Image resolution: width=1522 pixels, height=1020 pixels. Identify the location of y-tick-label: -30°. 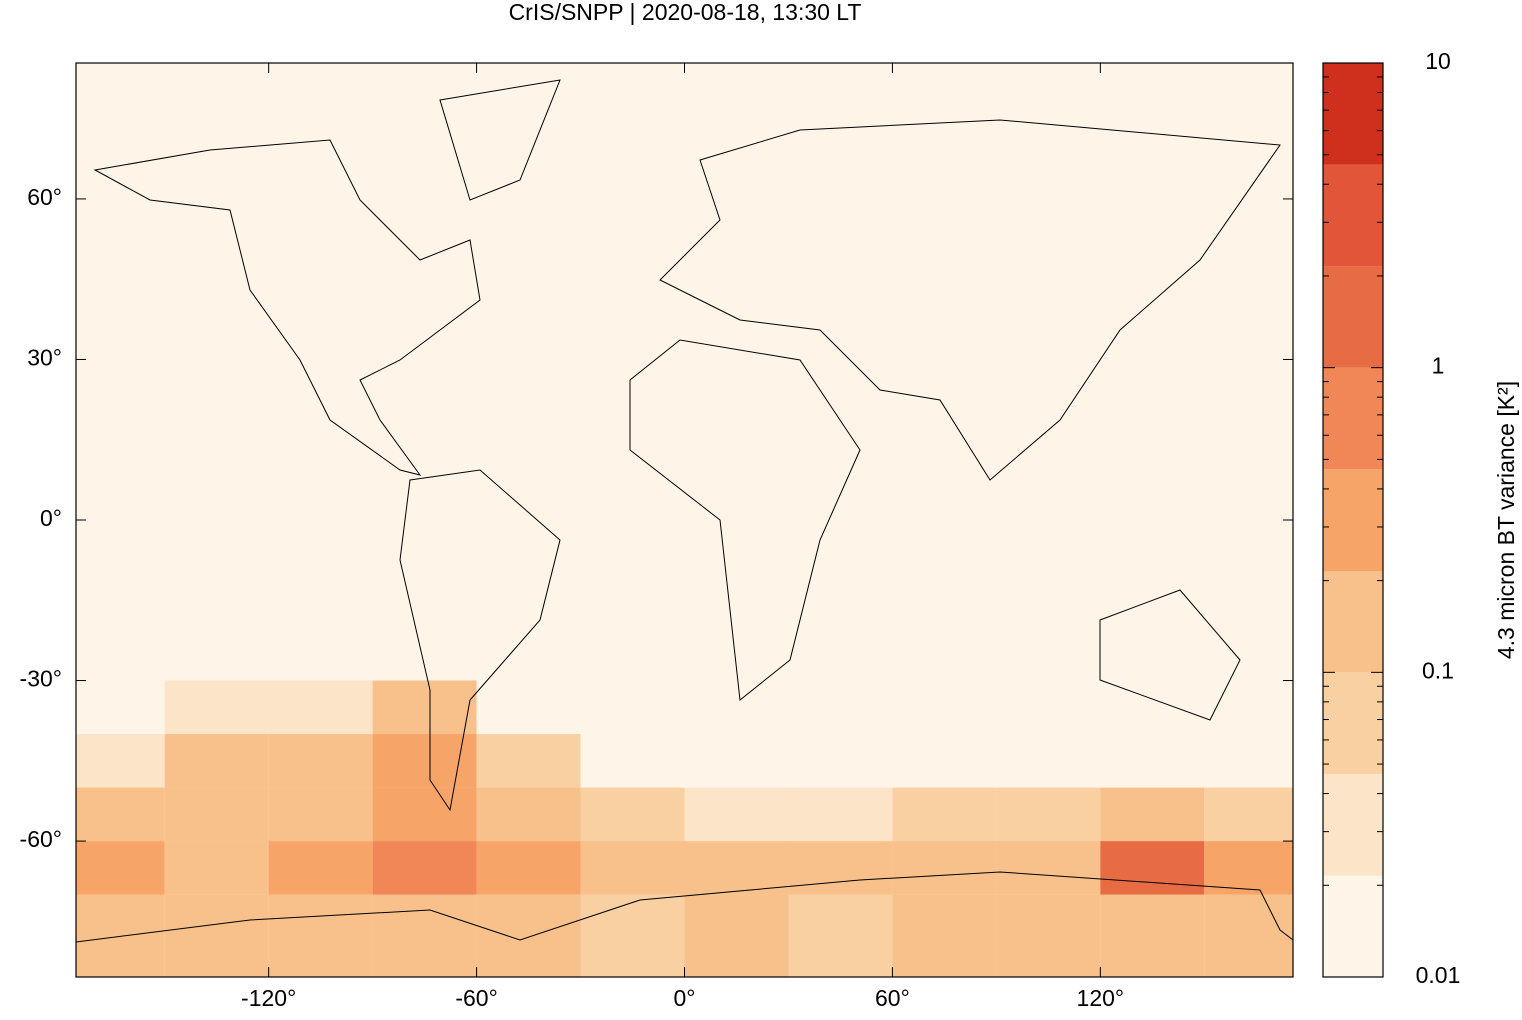
(41, 679).